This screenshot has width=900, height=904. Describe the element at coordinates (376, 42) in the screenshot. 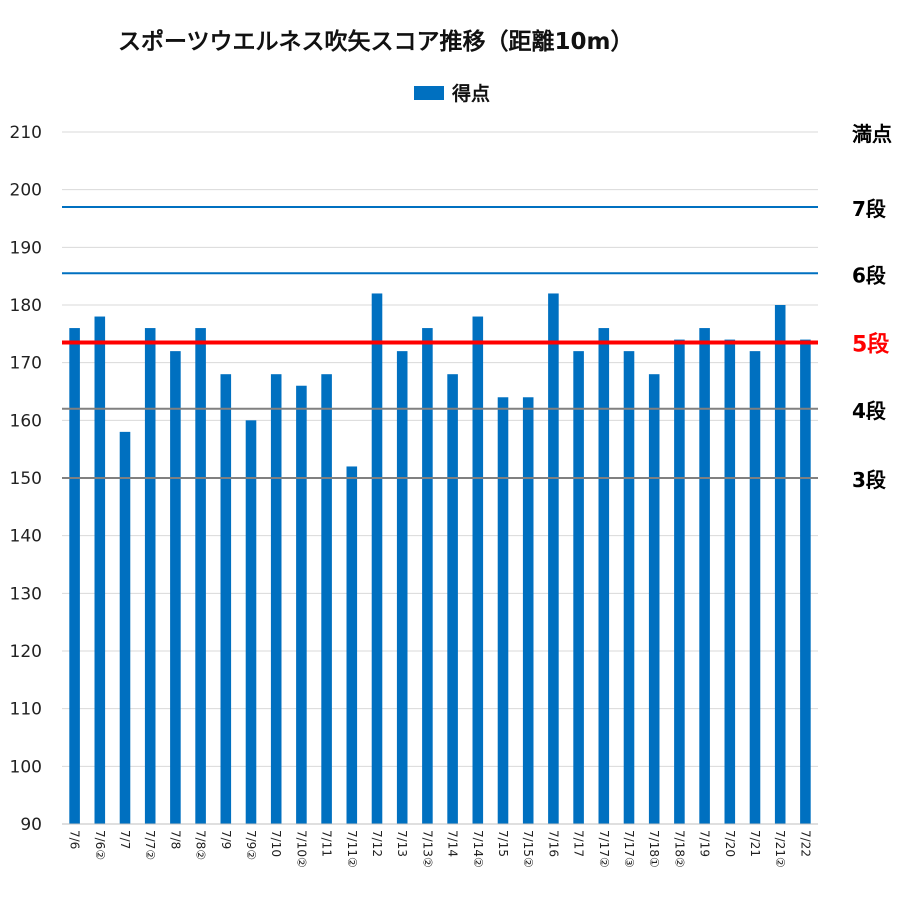

I see `chart-title: スポーツウエルネス吹矢スコア推移（距離10m）` at that location.